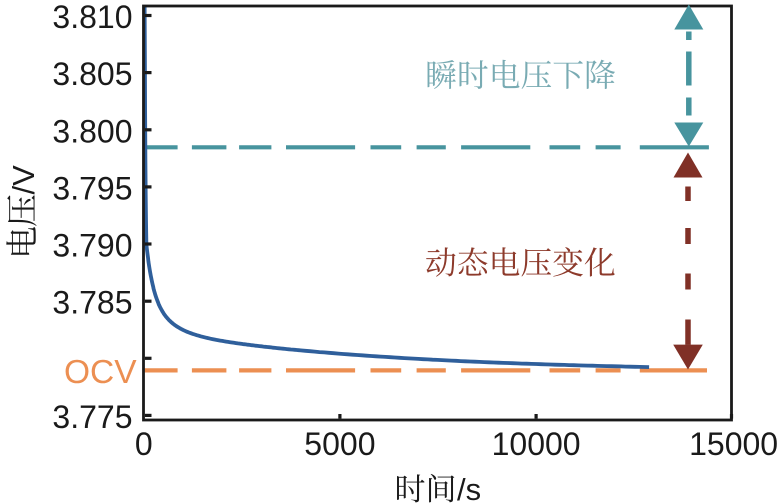  I want to click on svg-text: 0, so click(144, 444).